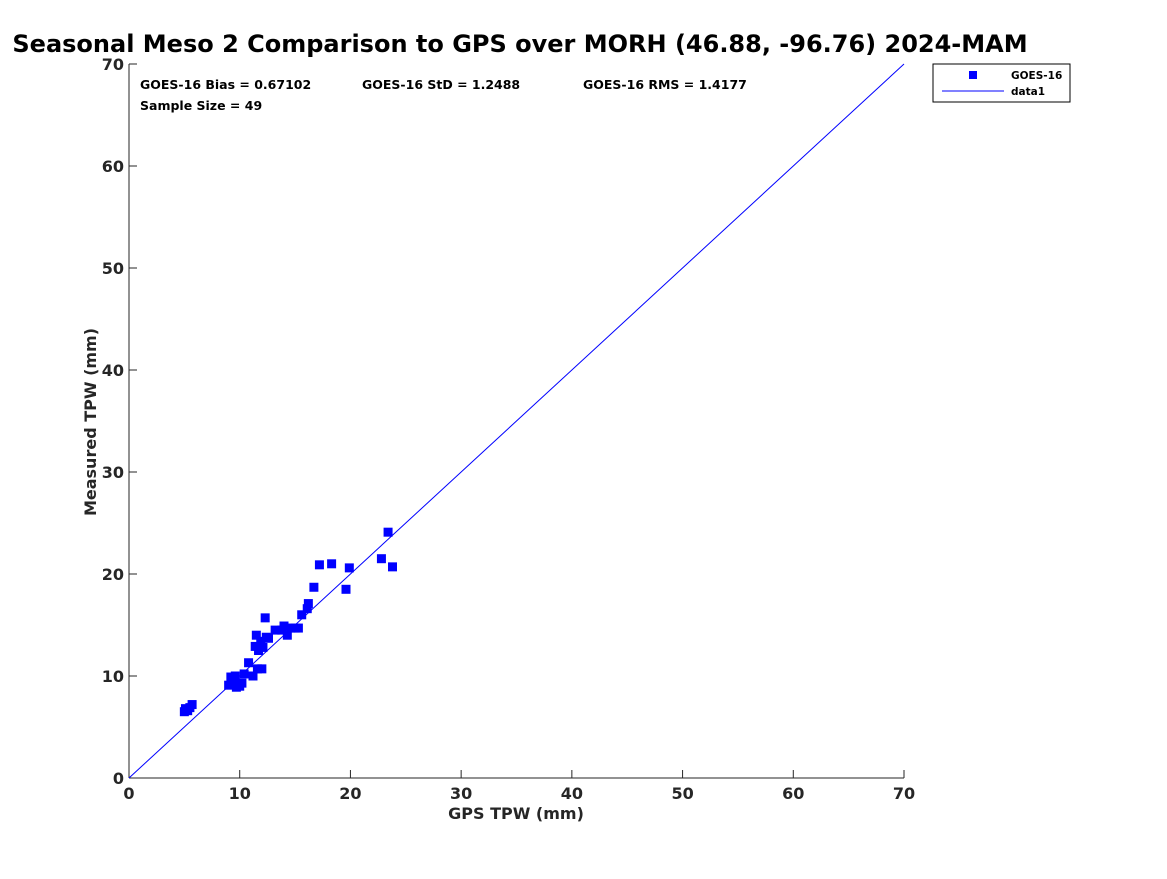  I want to click on legend-label-data1: data1, so click(1028, 92).